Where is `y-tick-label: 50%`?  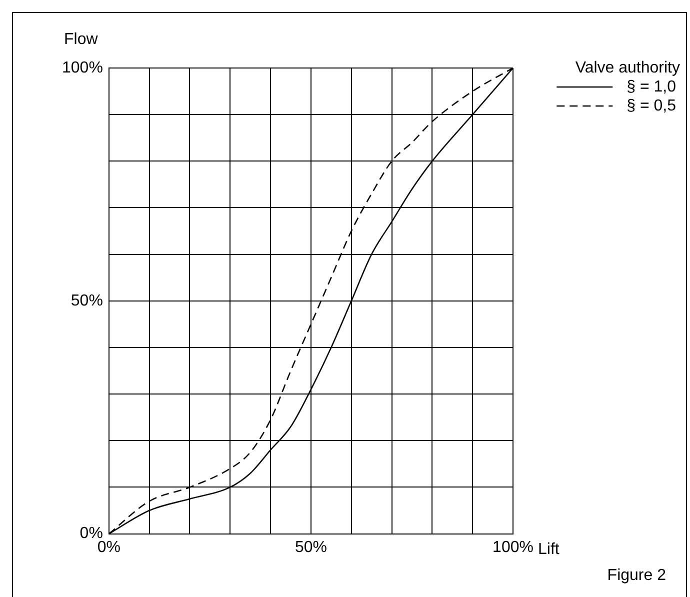 y-tick-label: 50% is located at coordinates (86, 301).